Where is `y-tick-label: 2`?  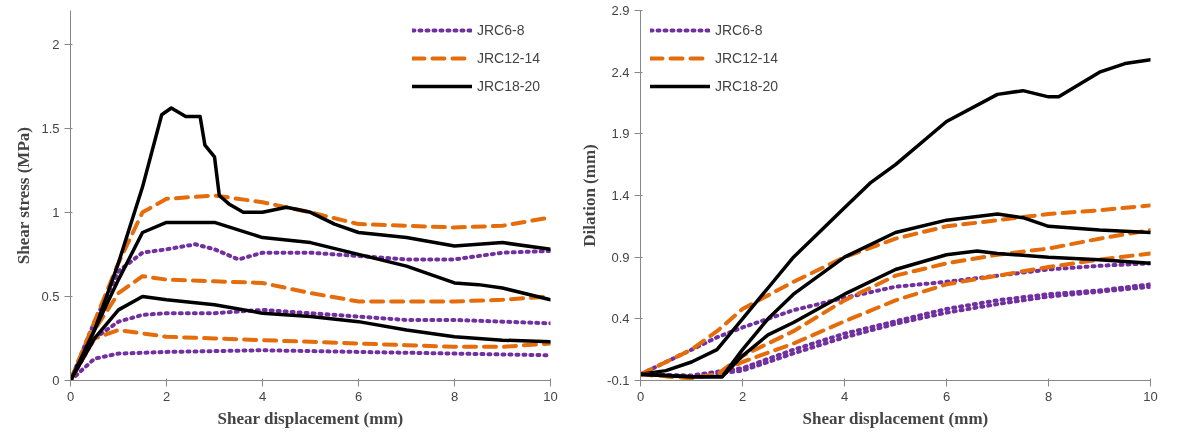 y-tick-label: 2 is located at coordinates (56, 44).